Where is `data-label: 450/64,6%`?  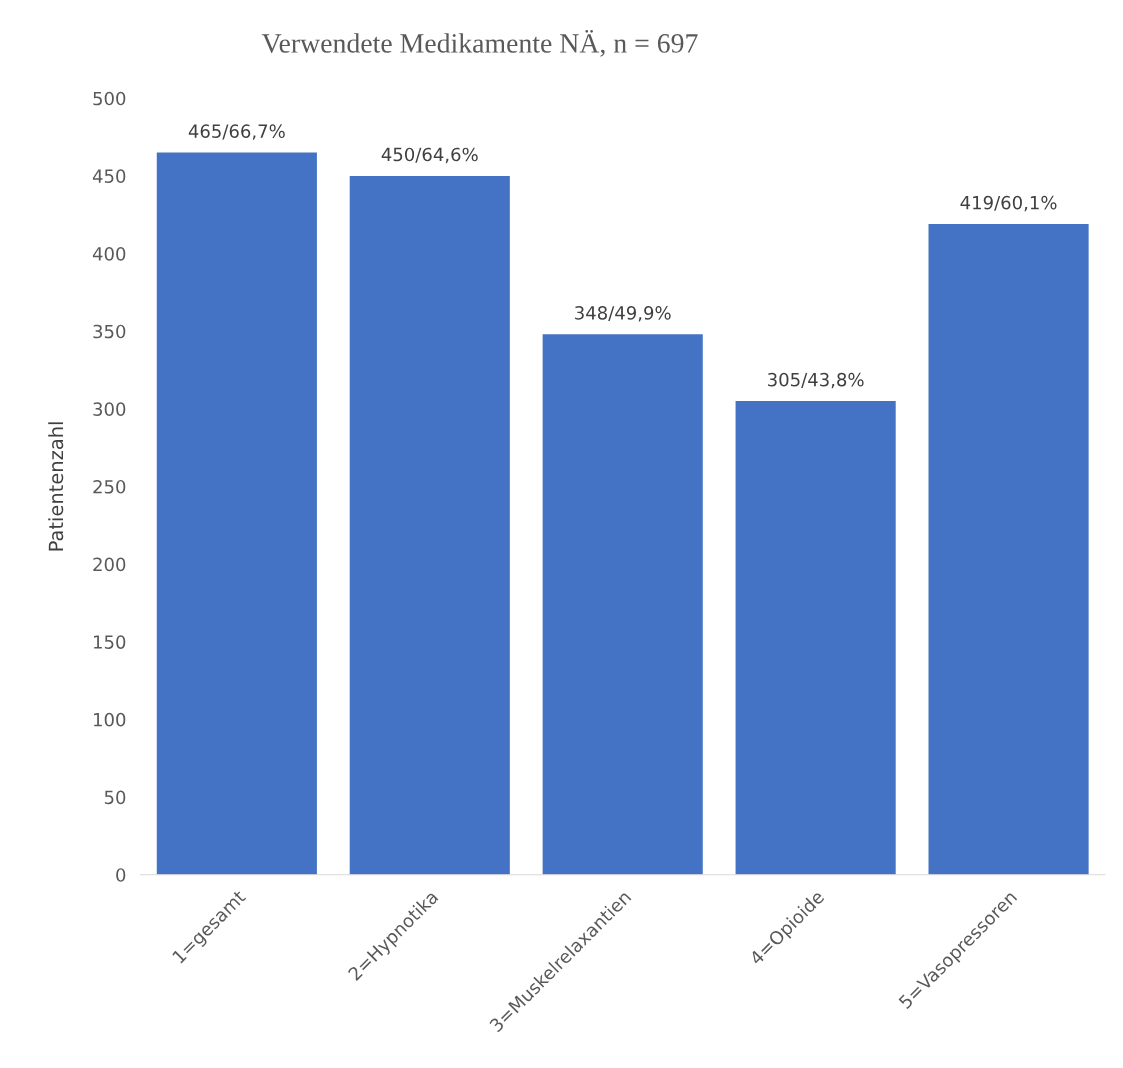
data-label: 450/64,6% is located at coordinates (429, 155).